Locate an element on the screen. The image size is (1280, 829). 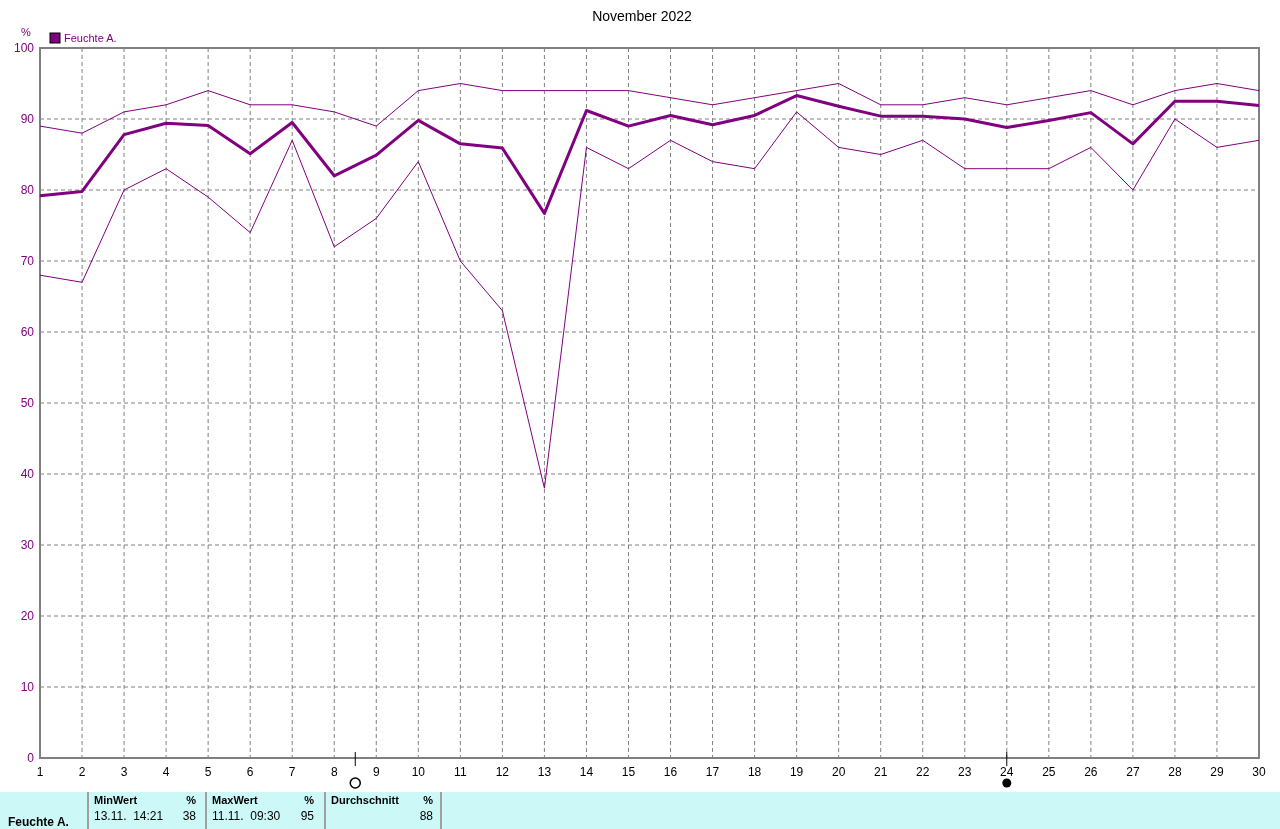
text: 13.11. 14:21 is located at coordinates (129, 816).